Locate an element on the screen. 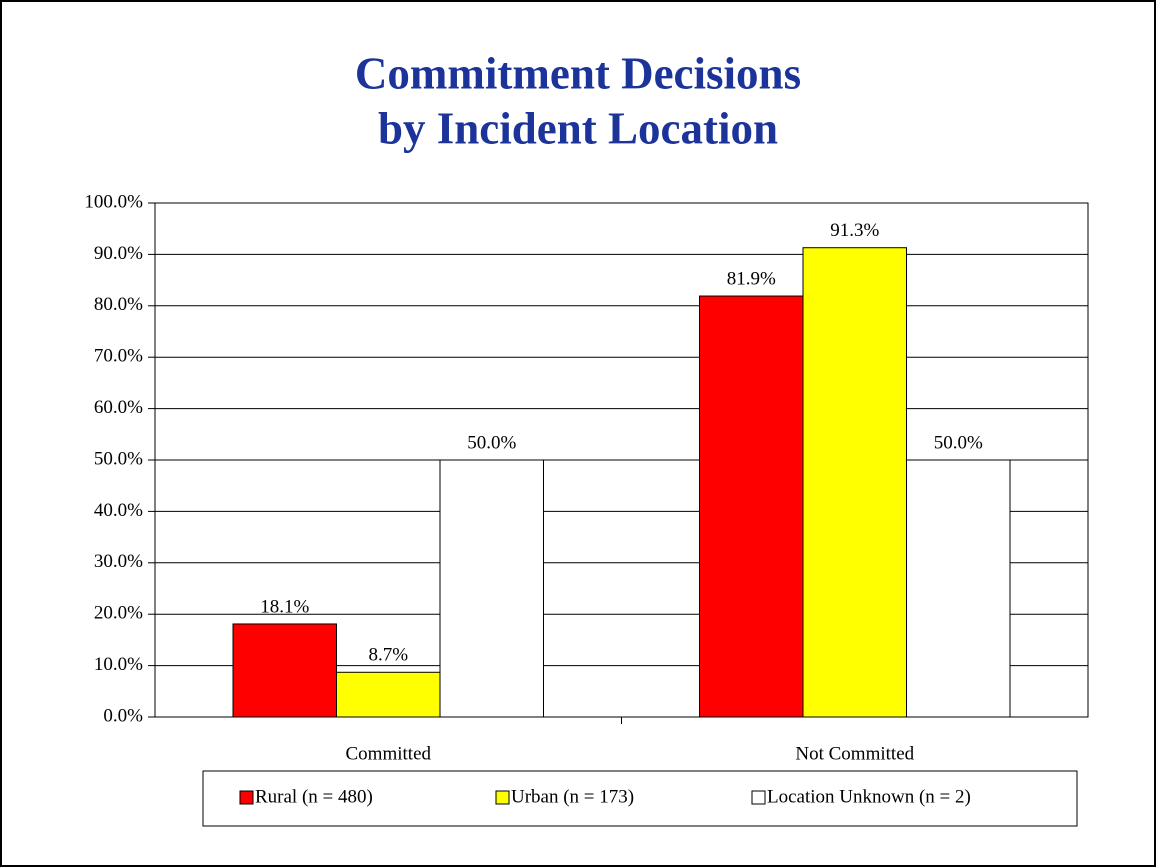 The height and width of the screenshot is (867, 1156). y-tick-label: 40.0% is located at coordinates (118, 510).